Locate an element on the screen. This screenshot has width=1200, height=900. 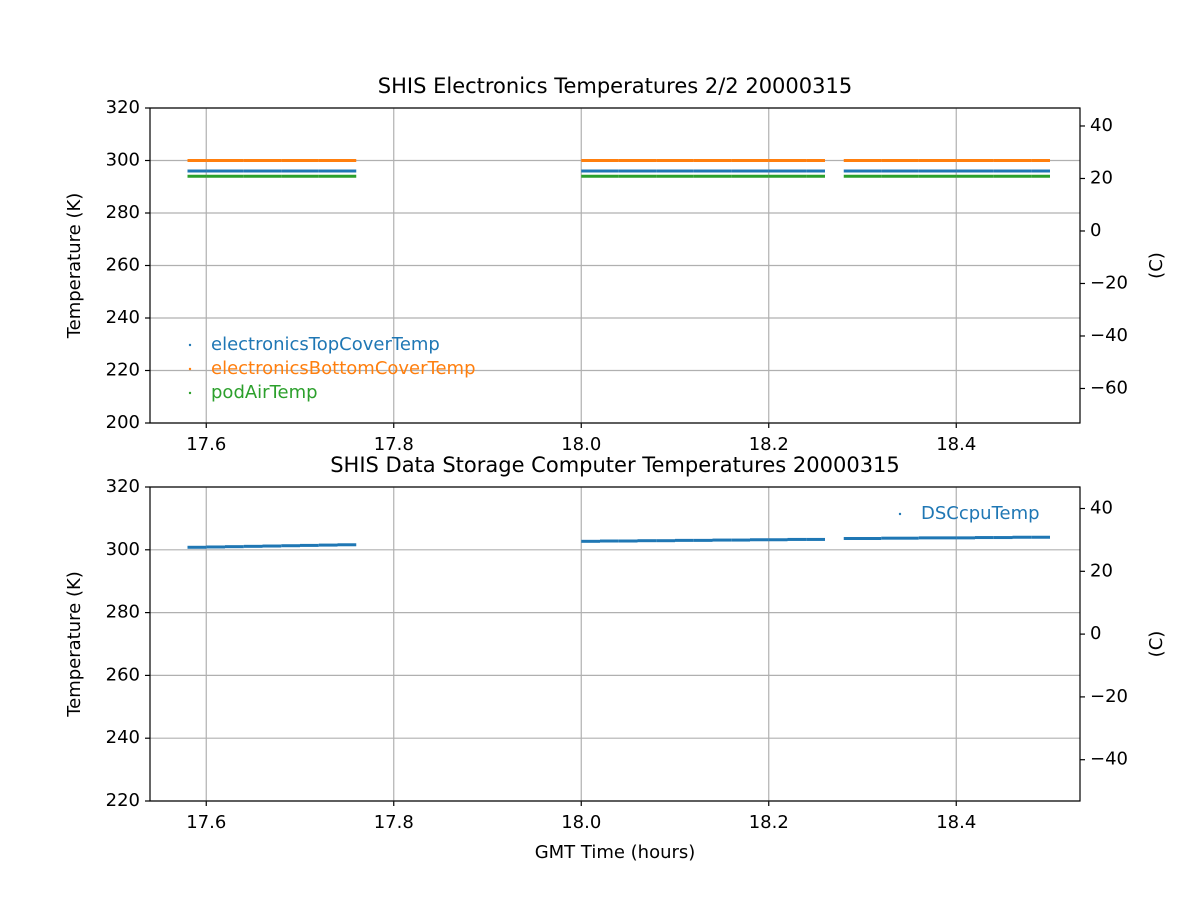
legend-label: electronicsTopCoverTemp is located at coordinates (325, 344).